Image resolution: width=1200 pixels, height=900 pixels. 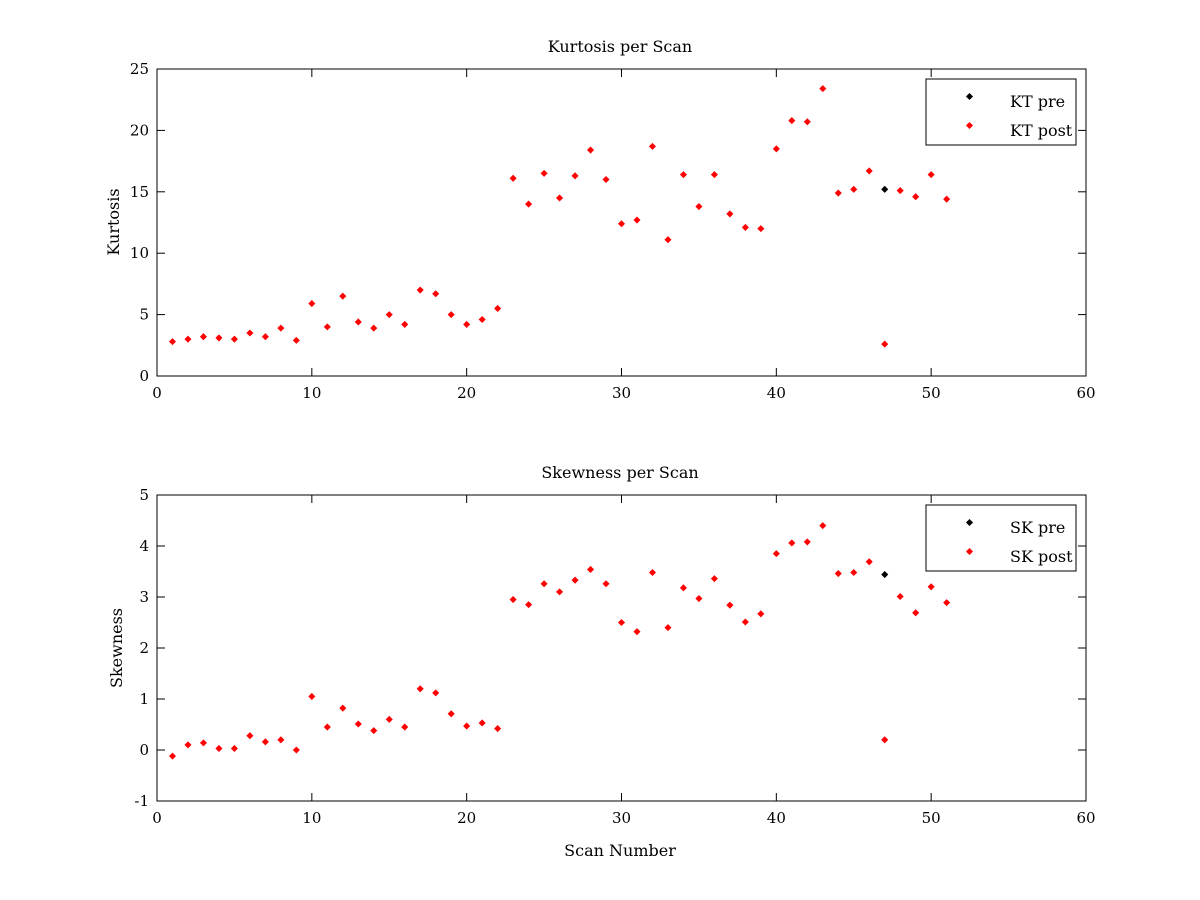 What do you see at coordinates (144, 648) in the screenshot?
I see `y-tick-label: 2` at bounding box center [144, 648].